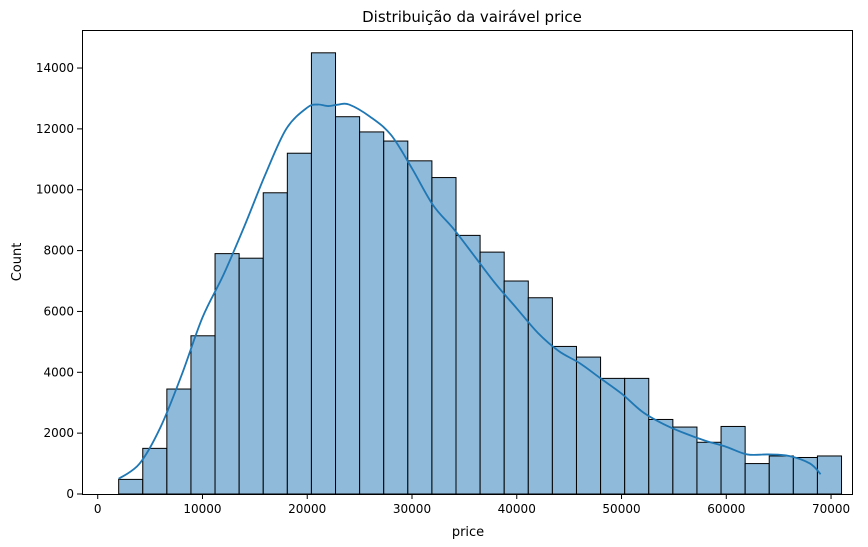  Describe the element at coordinates (58, 311) in the screenshot. I see `y-tick-label: 6000` at that location.